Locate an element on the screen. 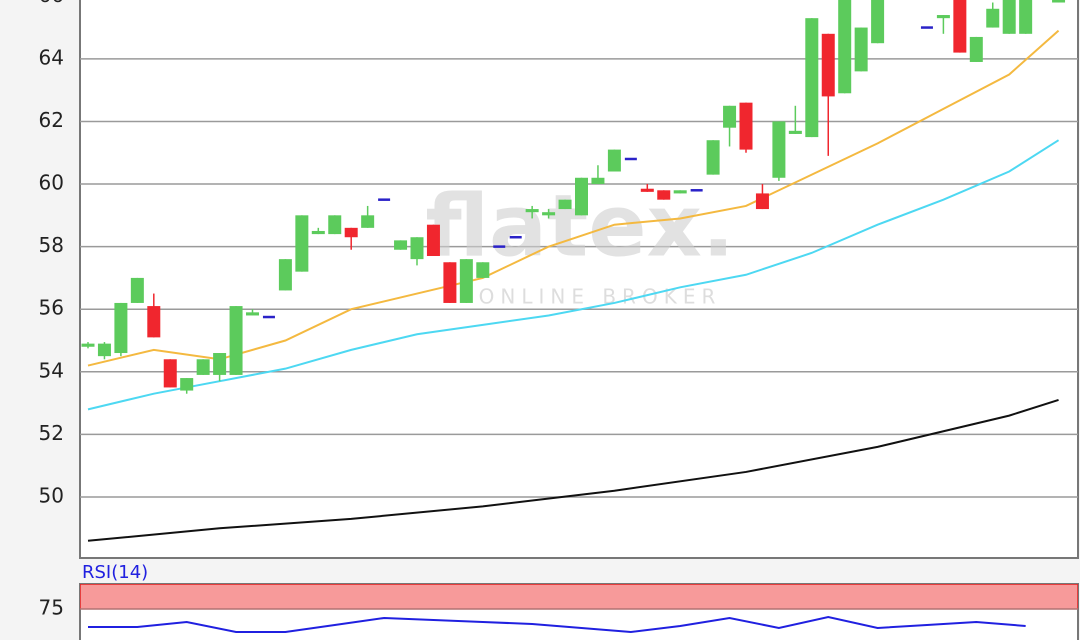  rsi-plot is located at coordinates (579, 609).